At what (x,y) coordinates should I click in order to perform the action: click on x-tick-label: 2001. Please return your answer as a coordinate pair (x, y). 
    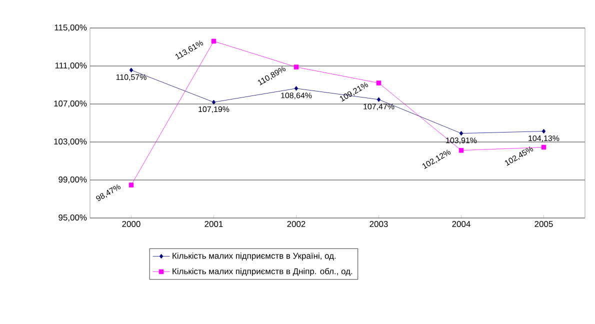
    Looking at the image, I should click on (213, 224).